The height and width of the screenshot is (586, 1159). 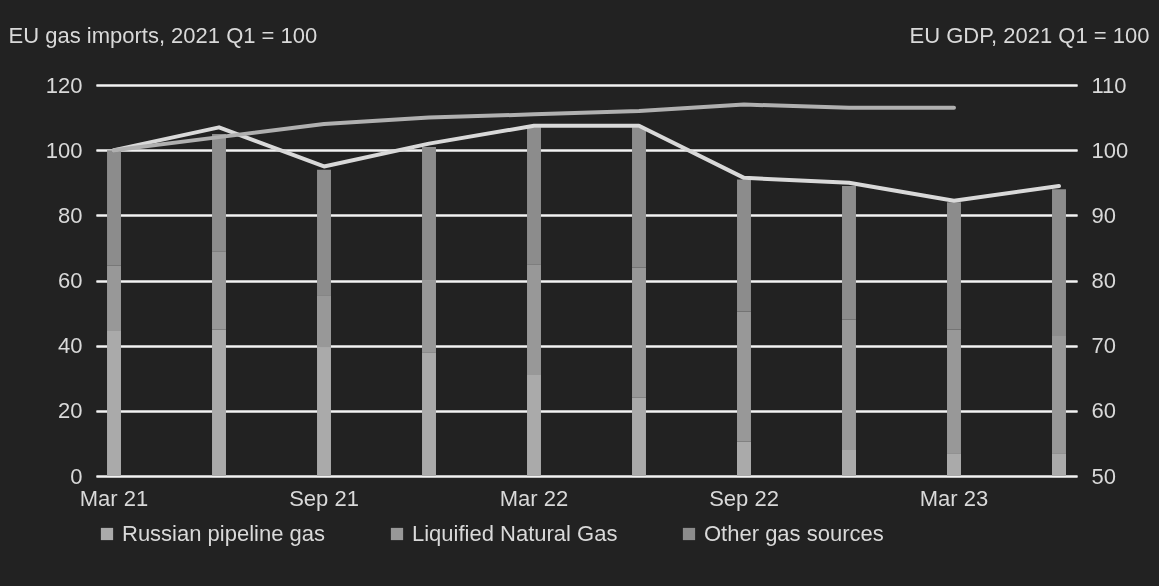 What do you see at coordinates (515, 533) in the screenshot?
I see `legend-label: Liquified Natural Gas` at bounding box center [515, 533].